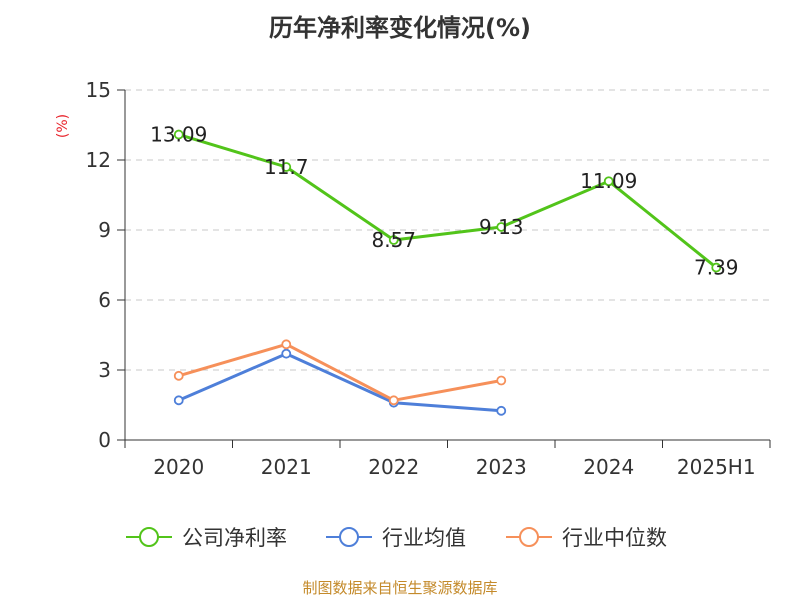  What do you see at coordinates (501, 467) in the screenshot?
I see `x-tick-label: 2023` at bounding box center [501, 467].